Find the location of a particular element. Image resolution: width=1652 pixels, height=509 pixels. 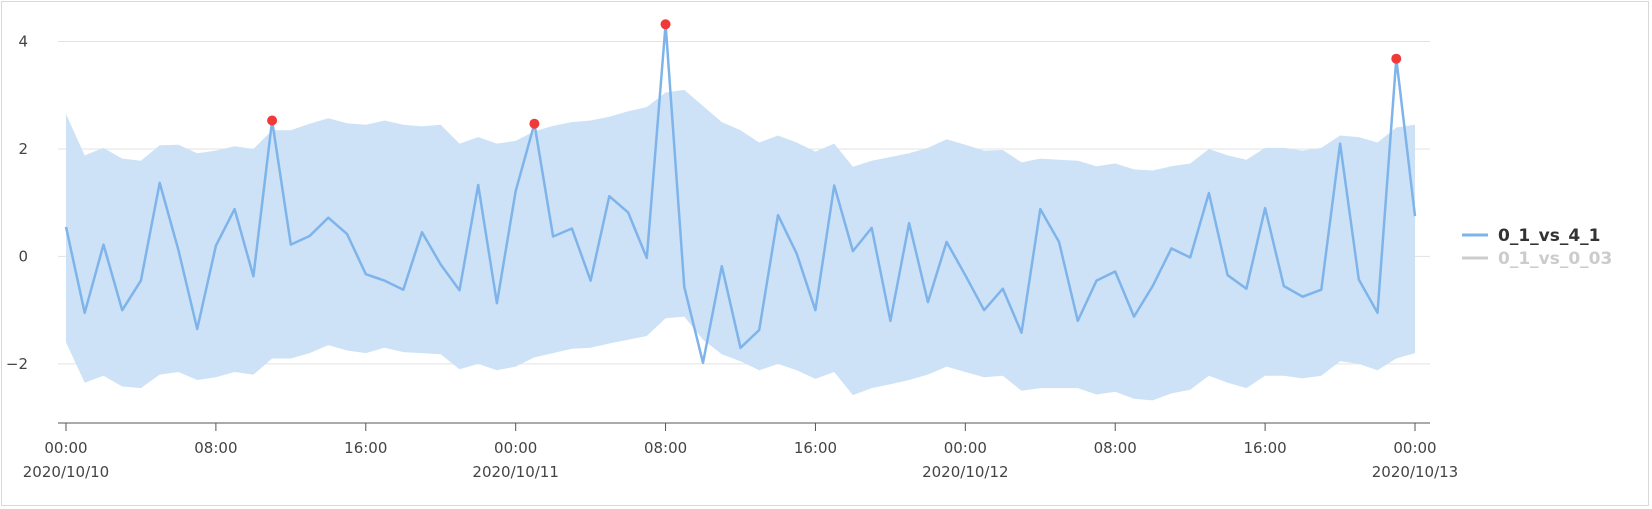

x-date-label-9: 2020/10/13 is located at coordinates (1415, 472).